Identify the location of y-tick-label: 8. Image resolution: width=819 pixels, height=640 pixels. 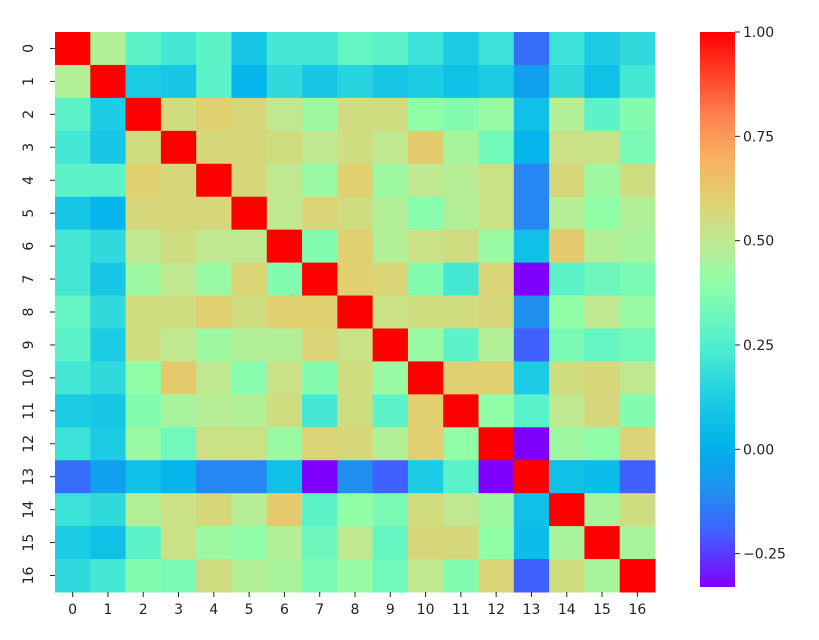
(29, 312).